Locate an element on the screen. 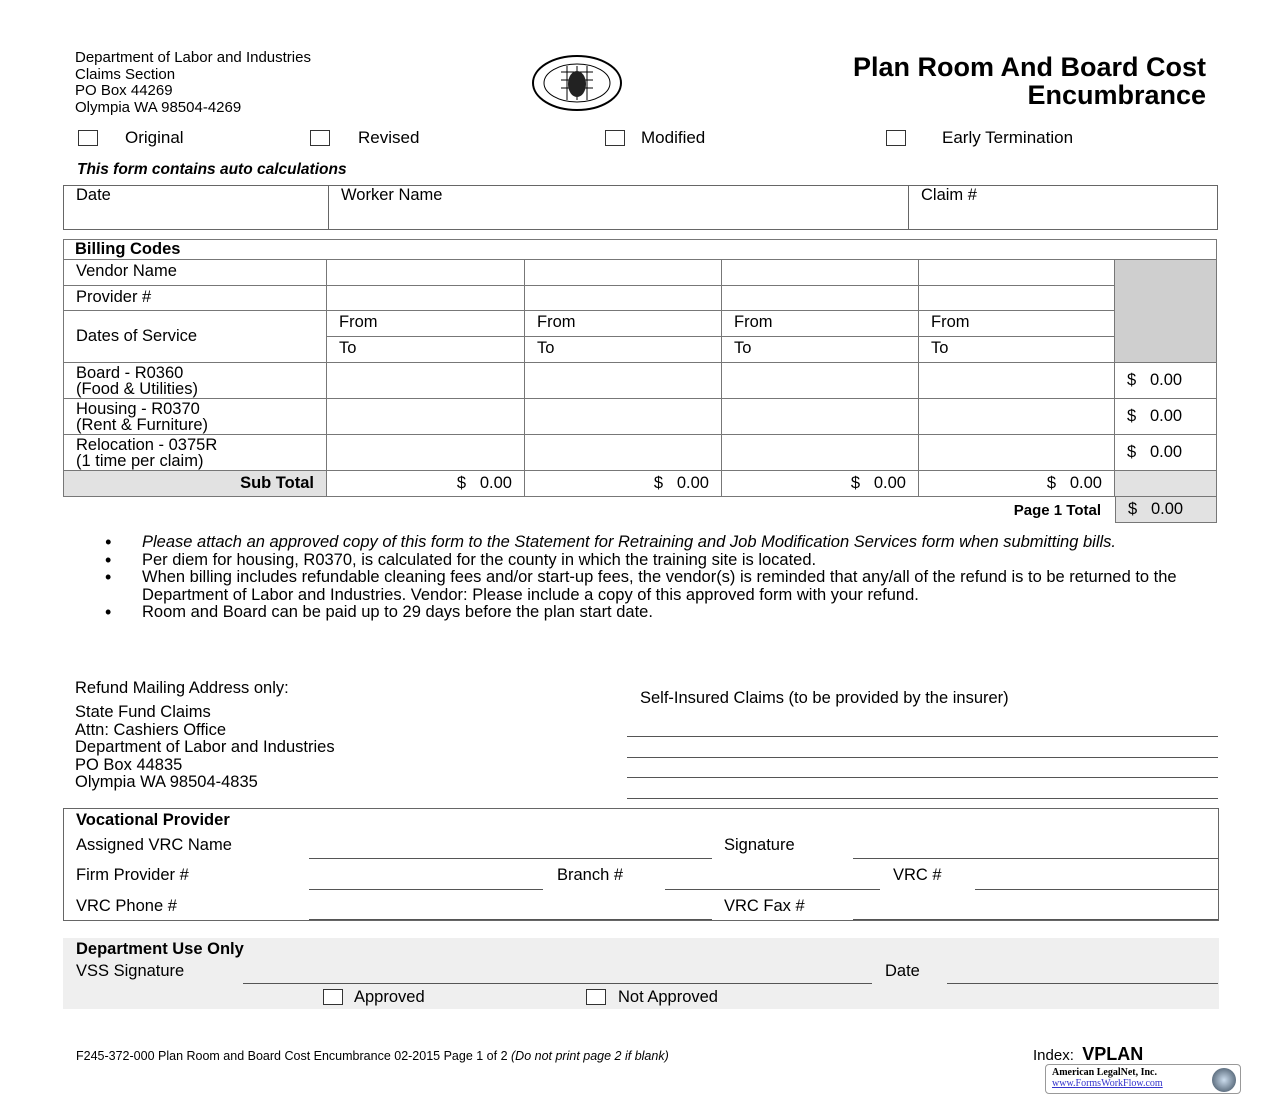 The height and width of the screenshot is (1100, 1275). worker-name-field: Worker Name is located at coordinates (392, 195).